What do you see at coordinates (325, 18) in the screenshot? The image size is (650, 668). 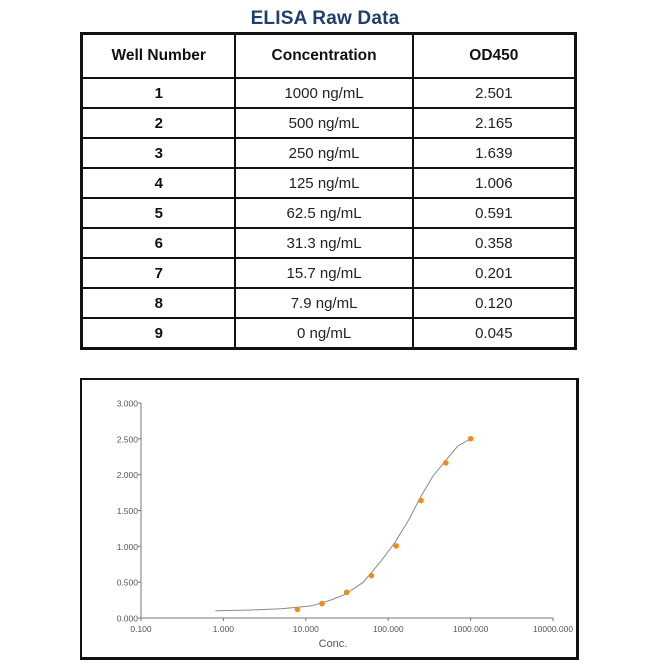 I see `page-title: ELISA Raw Data` at bounding box center [325, 18].